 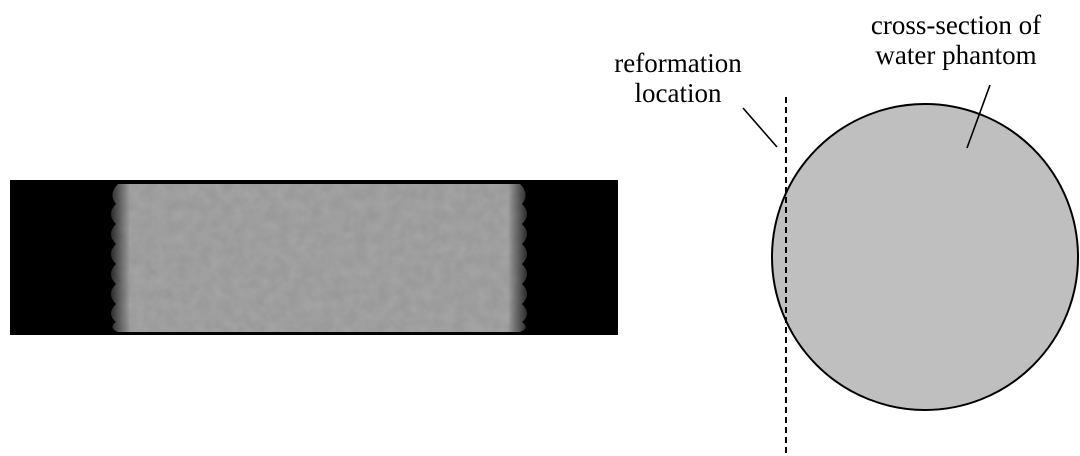 I want to click on phantom-label-line1: cross-section of, so click(x=956, y=25).